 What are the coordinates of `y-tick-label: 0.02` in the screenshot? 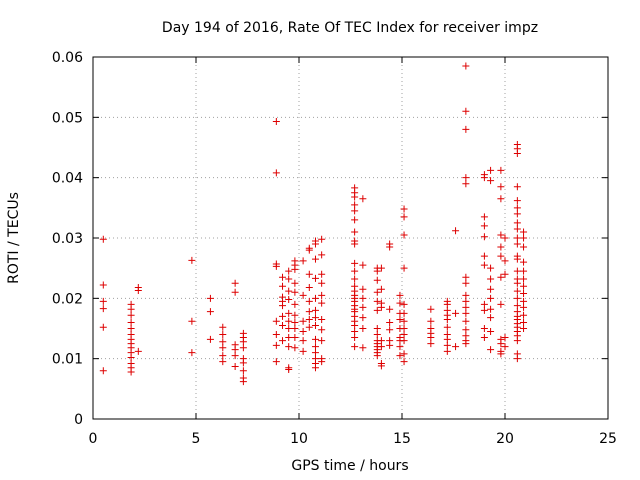 It's located at (67, 299).